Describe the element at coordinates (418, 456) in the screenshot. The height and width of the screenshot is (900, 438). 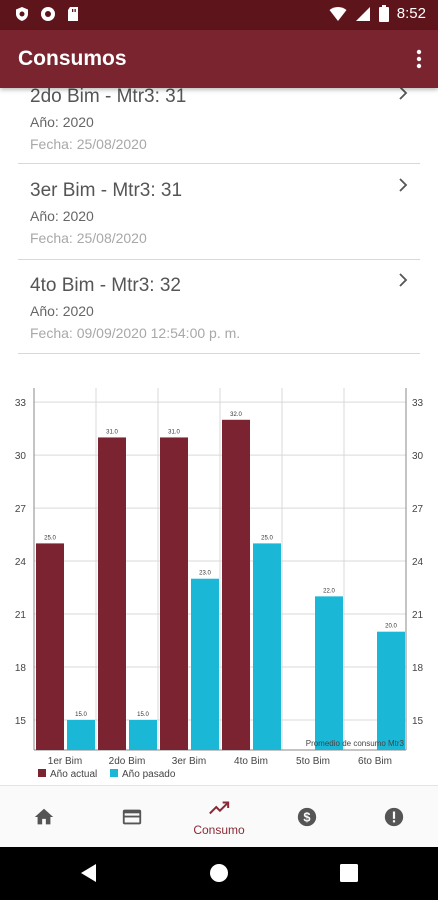
I see `y-tick-label-right: 30` at that location.